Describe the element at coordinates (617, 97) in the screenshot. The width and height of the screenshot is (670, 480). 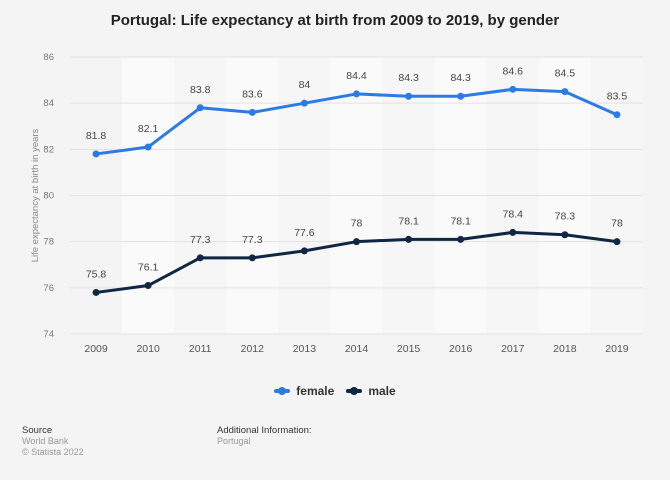
I see `data-label-female: 83.5` at that location.